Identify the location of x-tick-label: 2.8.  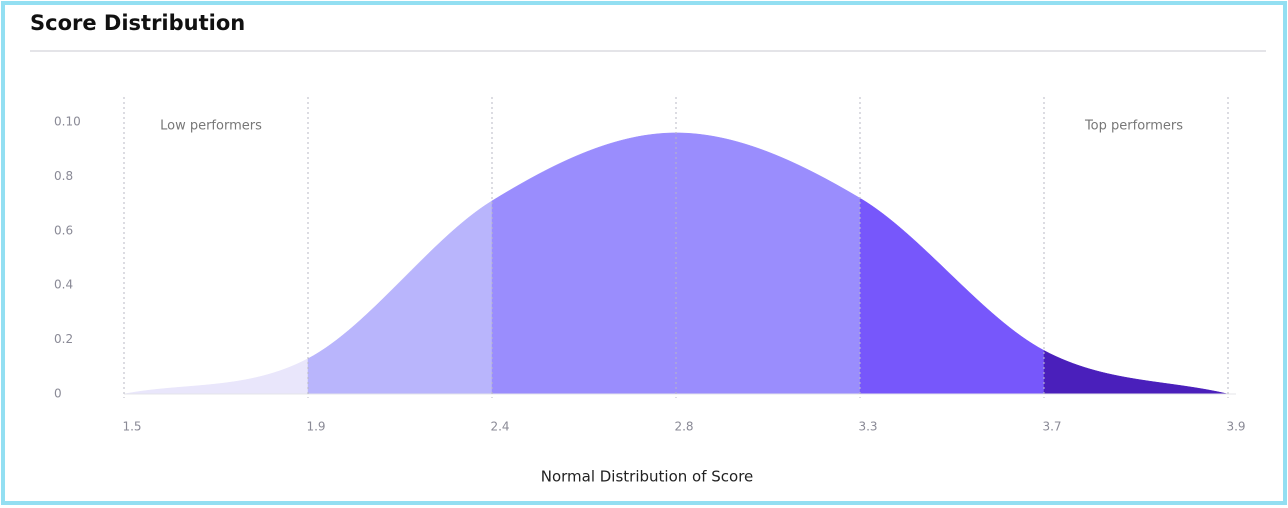
(683, 427).